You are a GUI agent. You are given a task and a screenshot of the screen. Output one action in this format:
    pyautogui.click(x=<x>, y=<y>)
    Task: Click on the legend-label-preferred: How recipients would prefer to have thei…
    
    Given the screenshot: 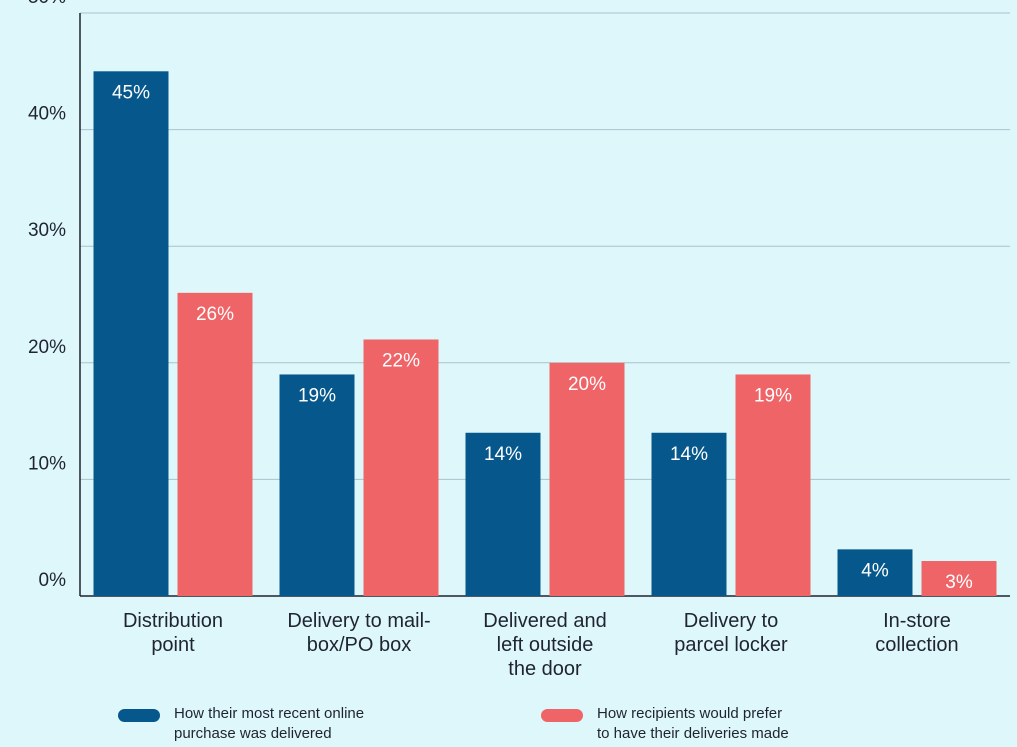 What is the action you would take?
    pyautogui.click(x=693, y=723)
    